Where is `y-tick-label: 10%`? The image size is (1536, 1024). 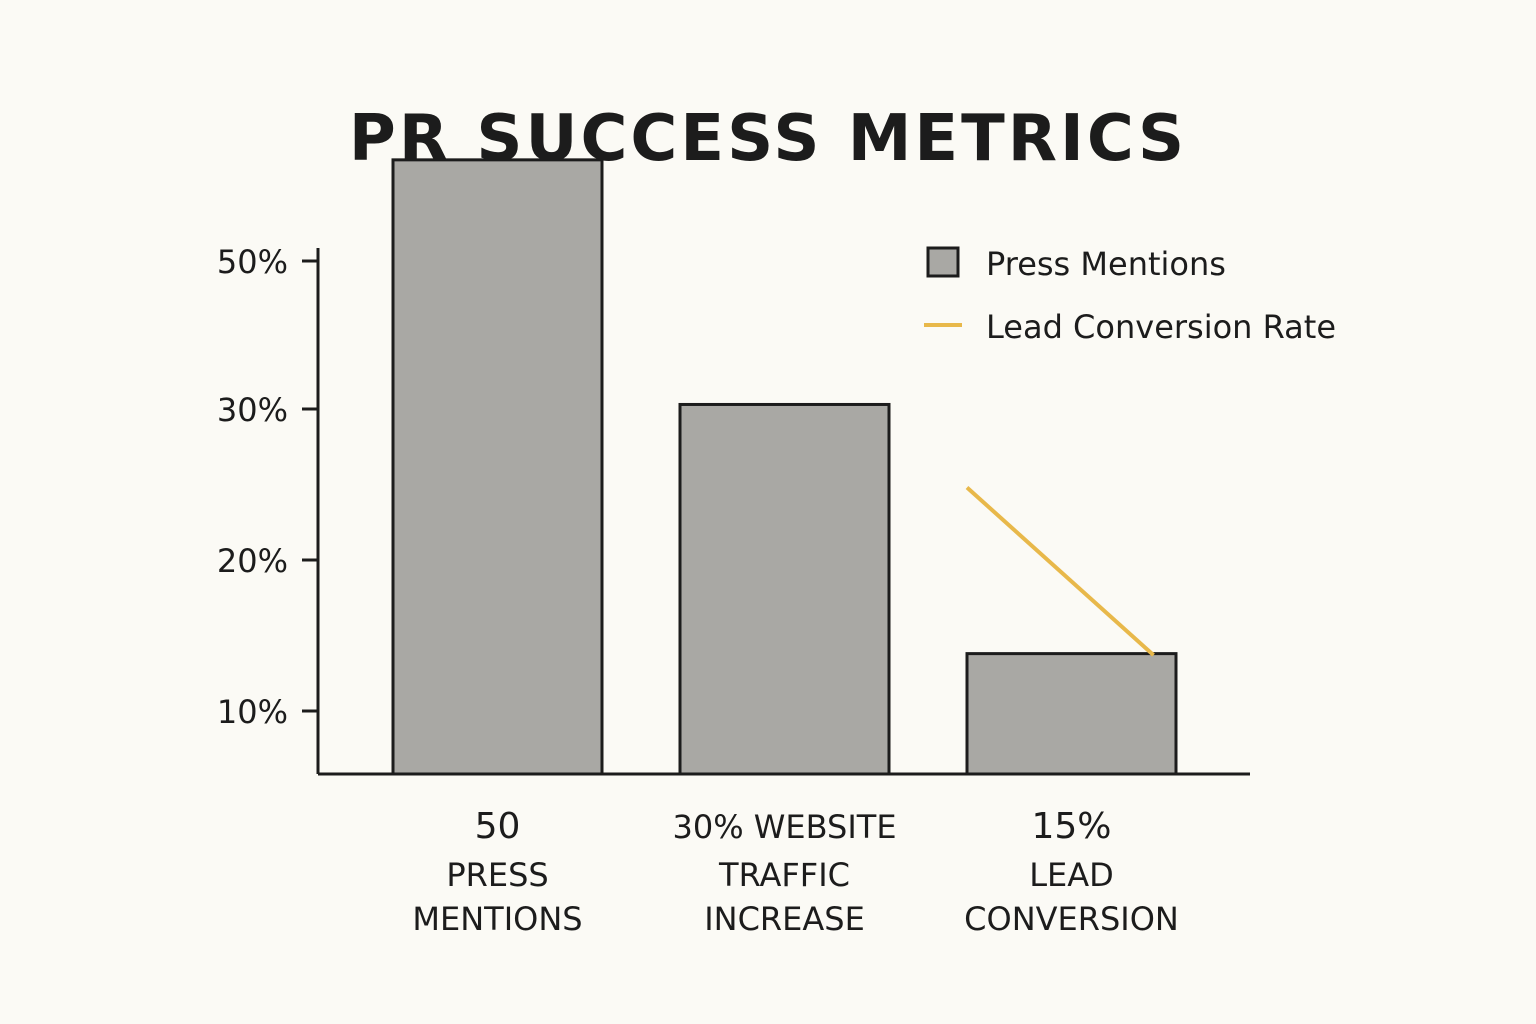
y-tick-label: 10% is located at coordinates (252, 712).